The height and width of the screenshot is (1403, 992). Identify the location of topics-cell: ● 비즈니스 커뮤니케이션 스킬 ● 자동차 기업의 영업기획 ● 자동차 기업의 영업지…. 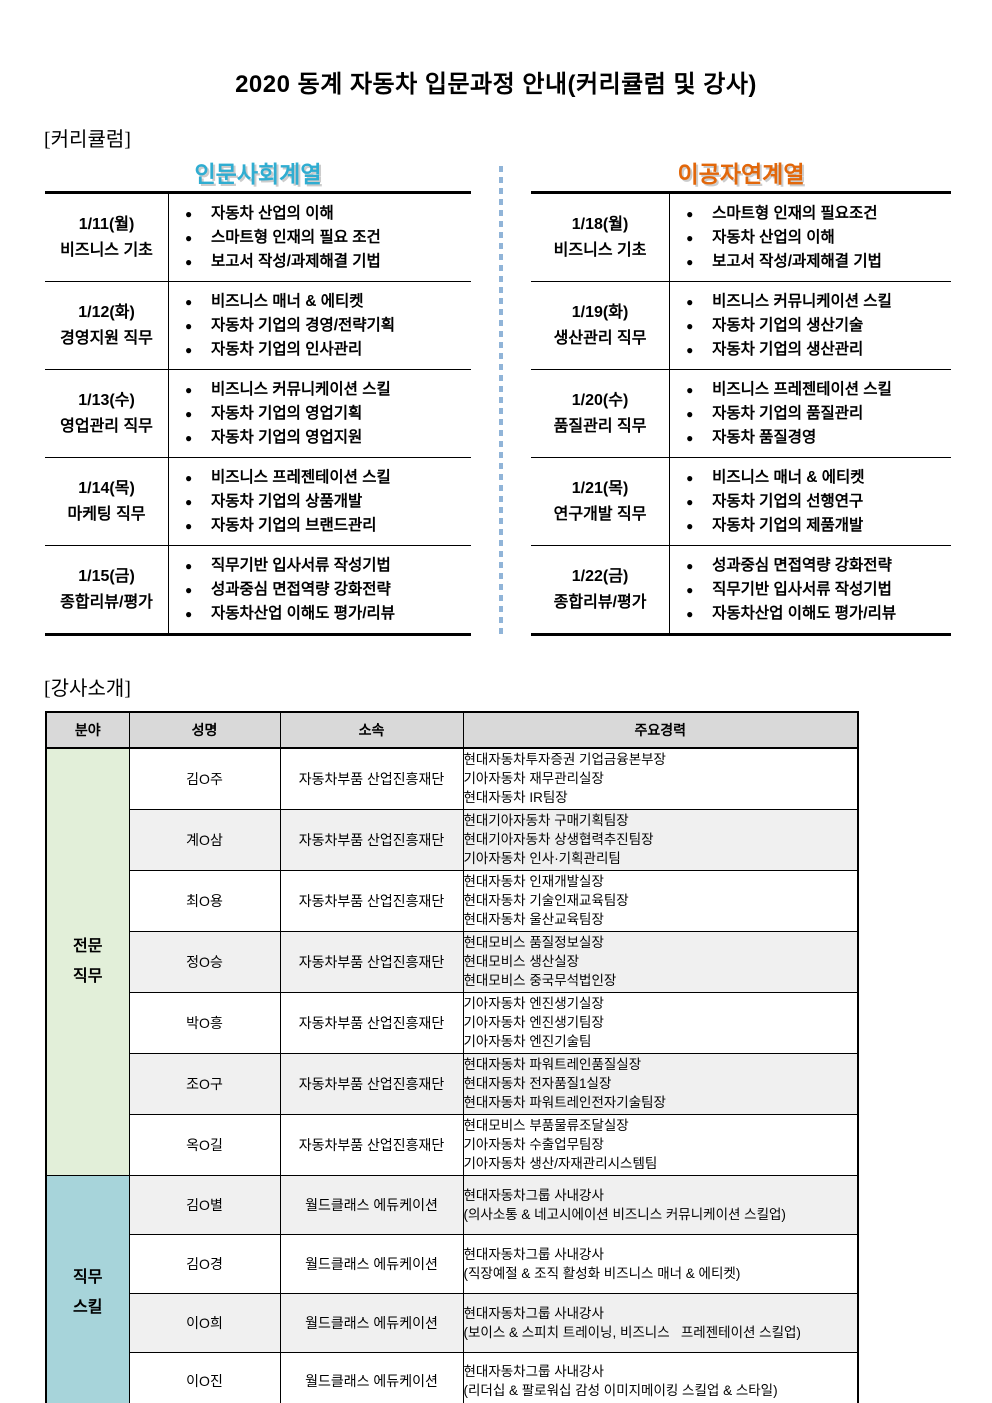
(319, 413).